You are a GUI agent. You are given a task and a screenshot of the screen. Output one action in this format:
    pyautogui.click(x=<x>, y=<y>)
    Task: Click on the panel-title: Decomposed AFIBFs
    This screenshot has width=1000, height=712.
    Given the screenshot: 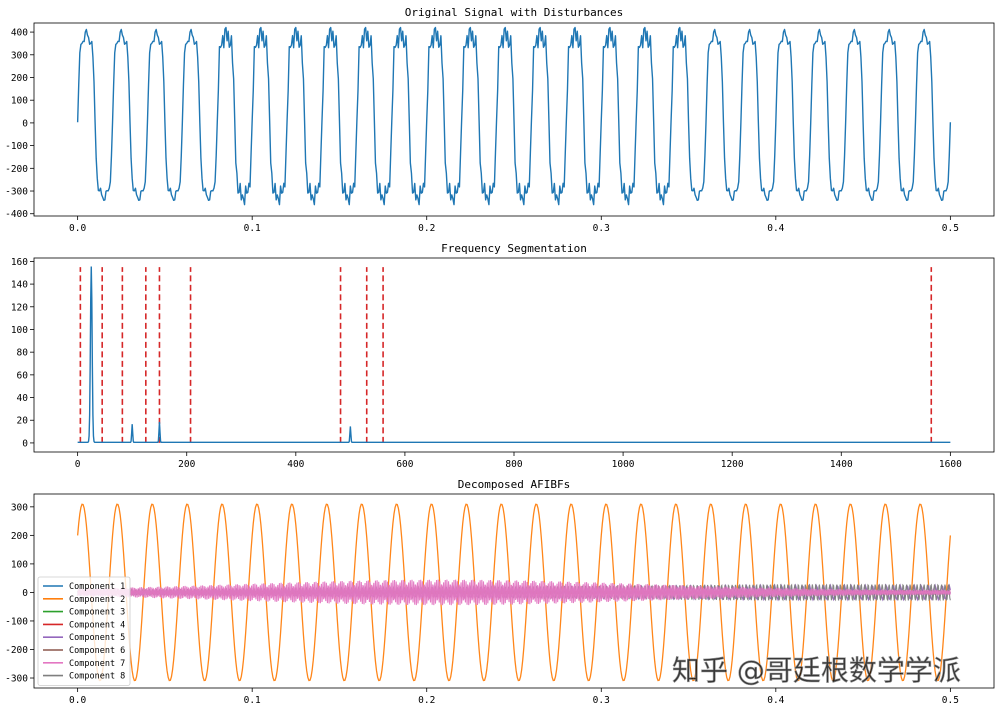 What is the action you would take?
    pyautogui.click(x=514, y=484)
    